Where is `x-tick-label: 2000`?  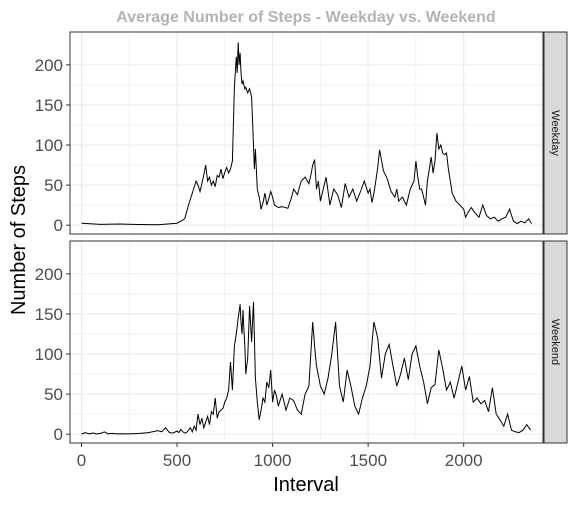
x-tick-label: 2000 is located at coordinates (464, 460).